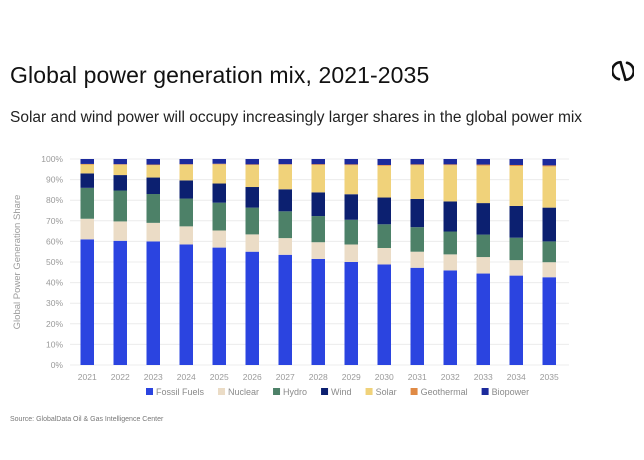  I want to click on x-tick-label: 2035, so click(549, 377).